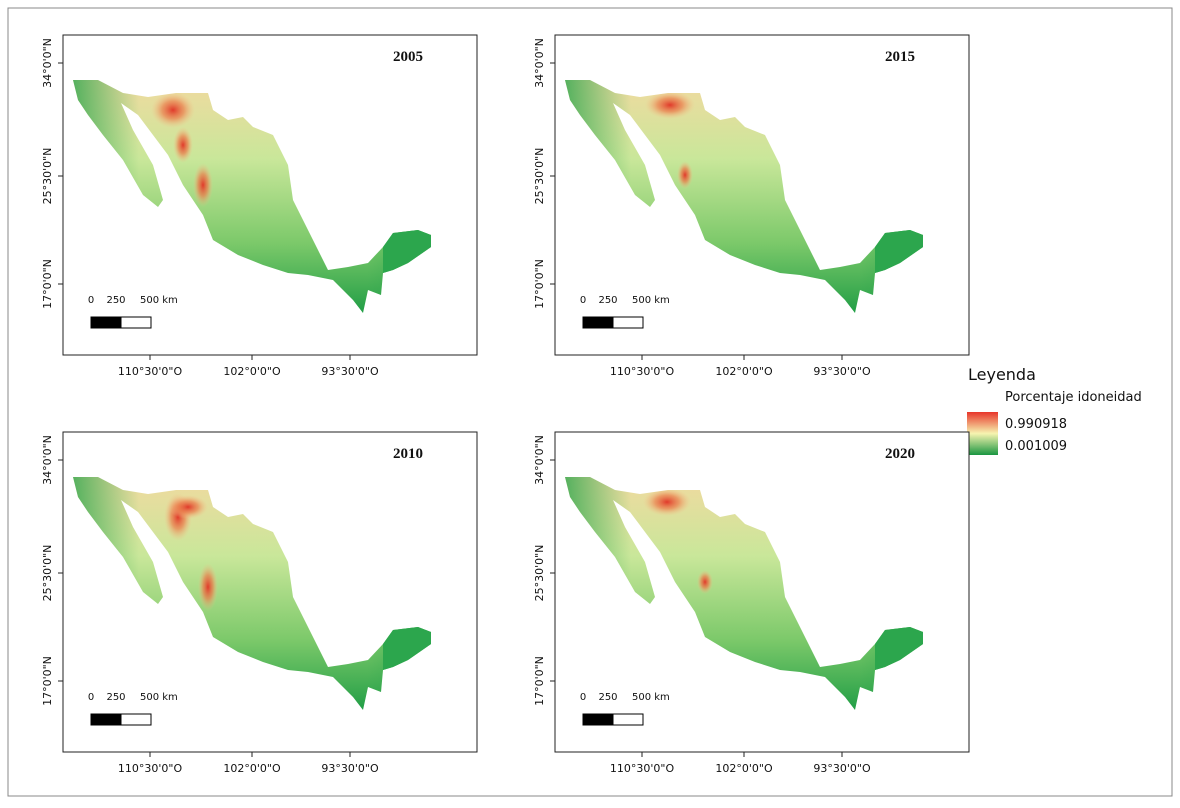  Describe the element at coordinates (408, 57) in the screenshot. I see `panel-year: 2005` at that location.